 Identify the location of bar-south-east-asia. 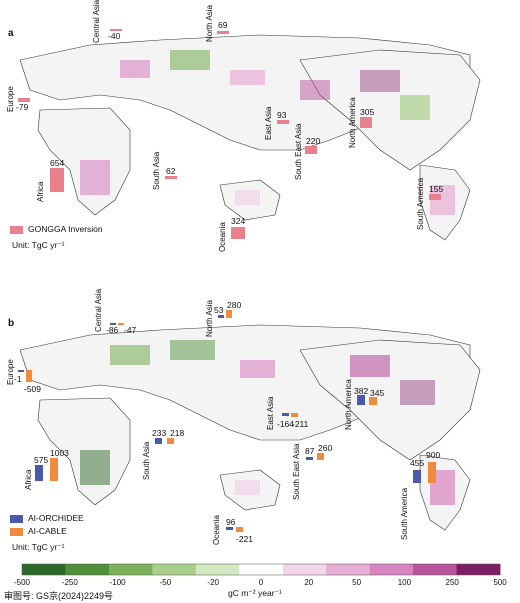
(311, 150).